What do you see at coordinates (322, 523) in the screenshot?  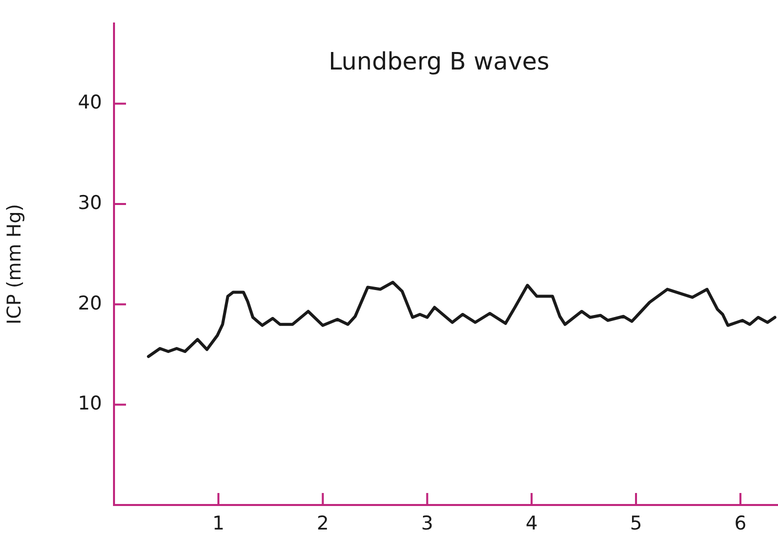 I see `x-tick-label: 2` at bounding box center [322, 523].